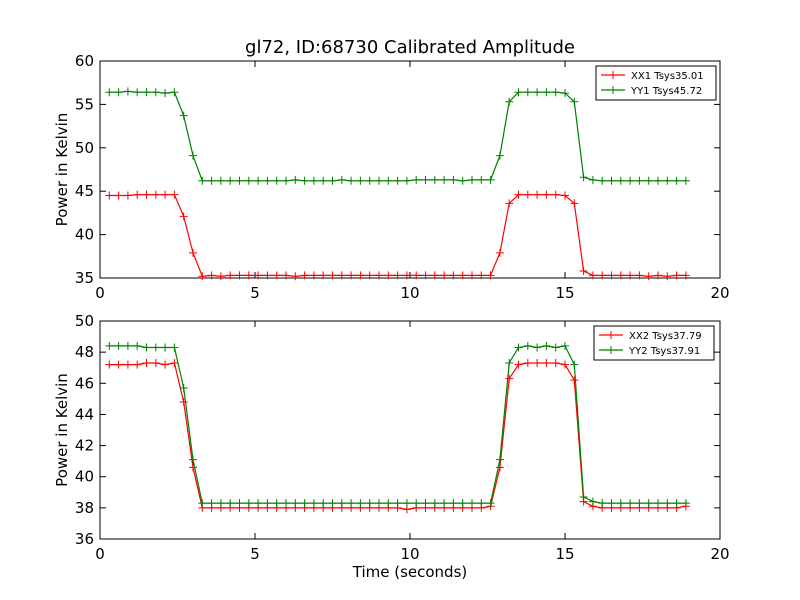  I want to click on y-tick-label: 50, so click(84, 148).